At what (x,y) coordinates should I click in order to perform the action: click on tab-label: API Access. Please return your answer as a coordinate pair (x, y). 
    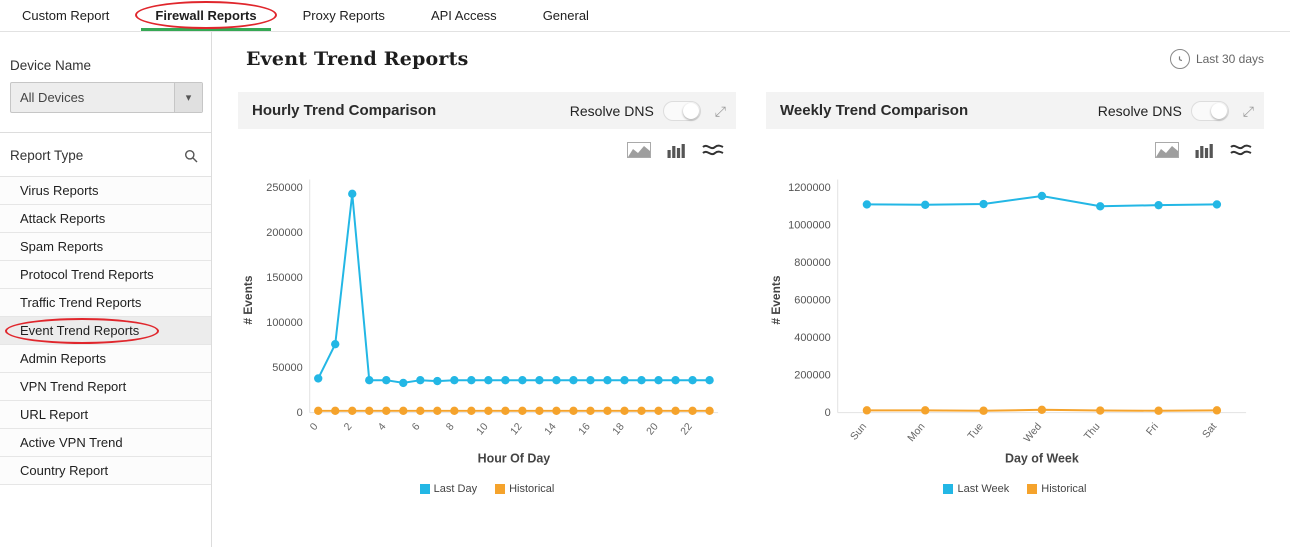
    Looking at the image, I should click on (463, 15).